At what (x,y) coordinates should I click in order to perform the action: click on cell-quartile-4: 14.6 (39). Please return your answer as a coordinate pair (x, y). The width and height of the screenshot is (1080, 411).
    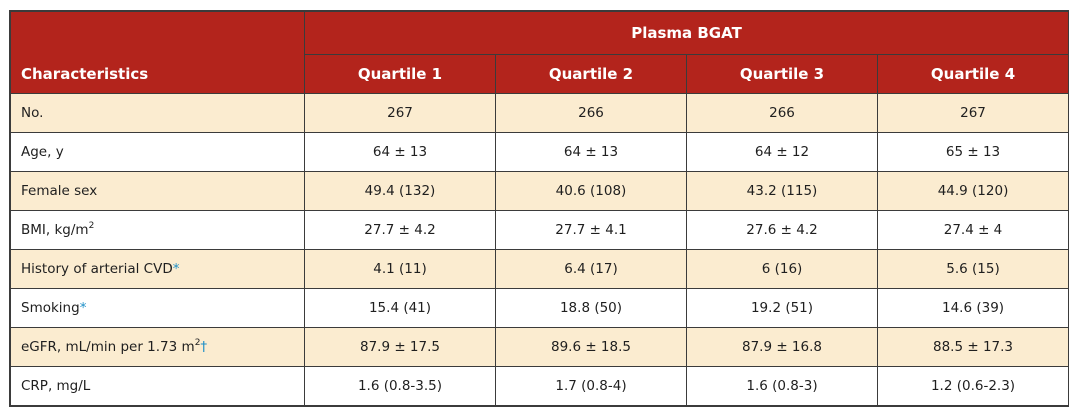
    Looking at the image, I should click on (973, 308).